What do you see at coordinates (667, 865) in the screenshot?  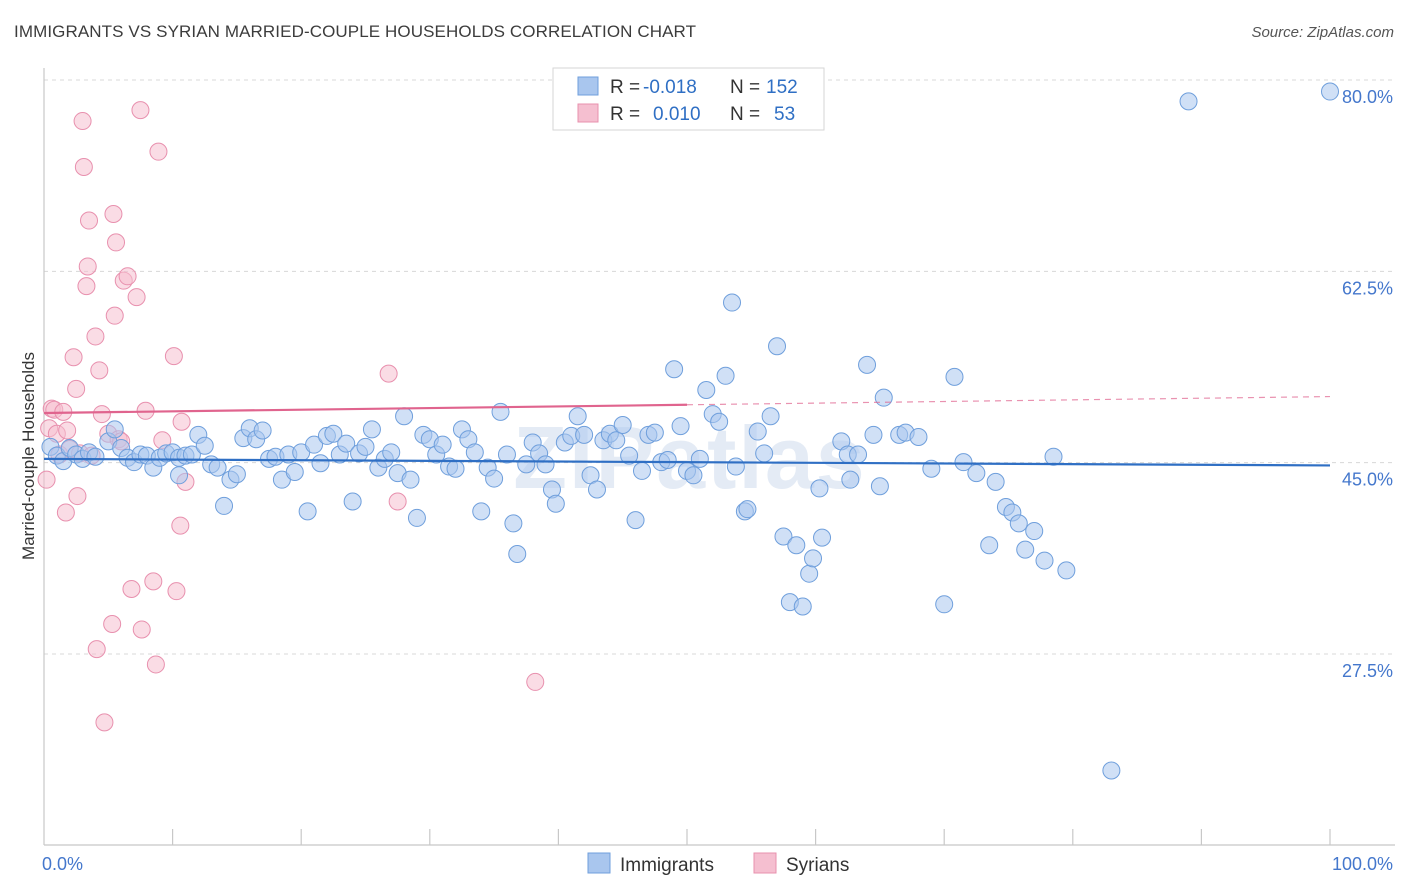 I see `legend-immigrants-label: Immigrants` at bounding box center [667, 865].